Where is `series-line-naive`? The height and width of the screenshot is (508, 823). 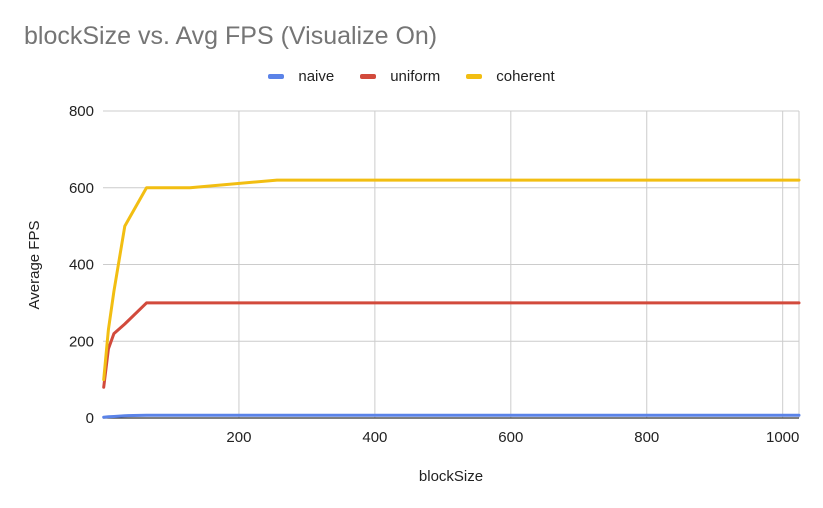 series-line-naive is located at coordinates (451, 416).